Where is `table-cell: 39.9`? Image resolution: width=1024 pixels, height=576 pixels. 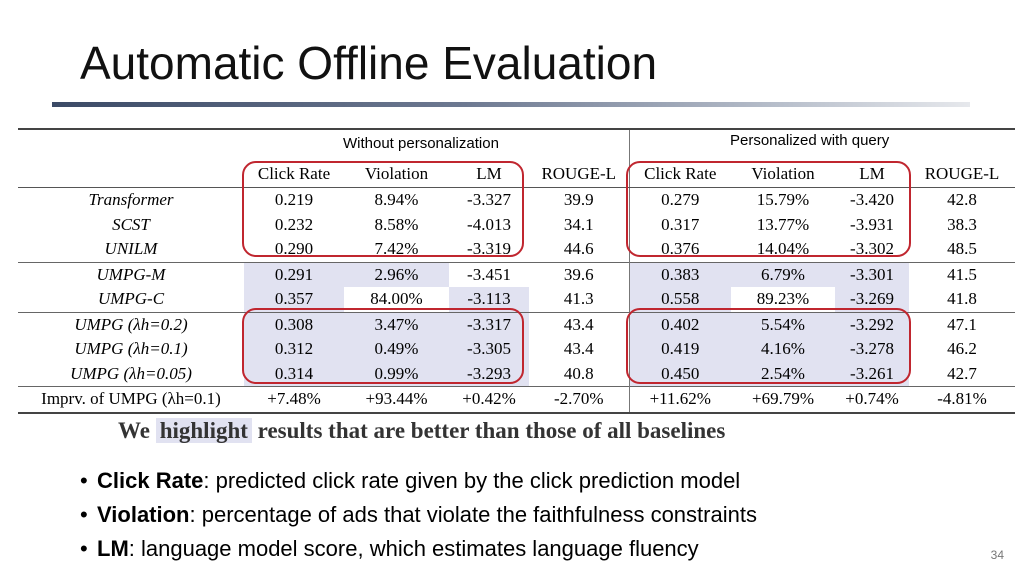
table-cell: 39.9 is located at coordinates (579, 200).